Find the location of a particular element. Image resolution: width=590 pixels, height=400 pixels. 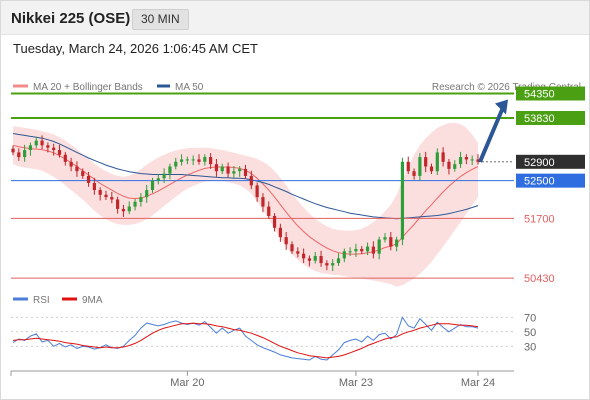

timestamp: Tuesday, March 24, 2026 1:06:45 AM CET is located at coordinates (135, 48).